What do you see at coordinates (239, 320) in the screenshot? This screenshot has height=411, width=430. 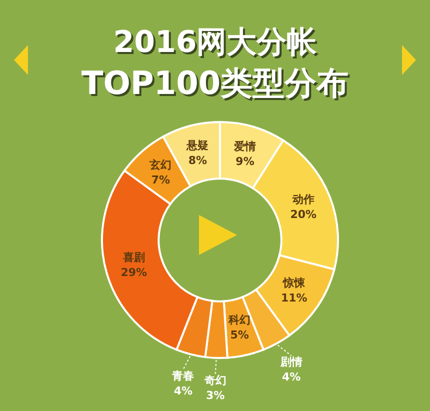 I see `slice-label: 科幻` at bounding box center [239, 320].